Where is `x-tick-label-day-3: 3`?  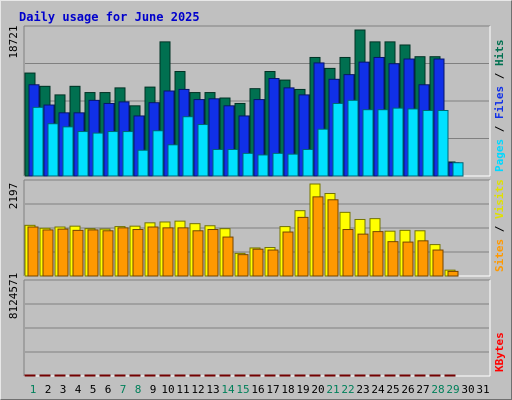
x-tick-label-day-3: 3 is located at coordinates (63, 389).